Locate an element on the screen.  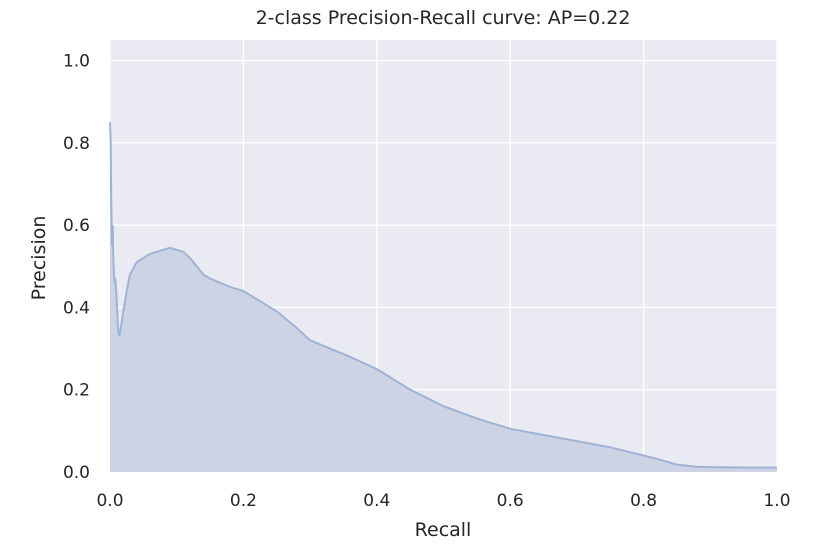
x-tick-label: 0.6 is located at coordinates (510, 501).